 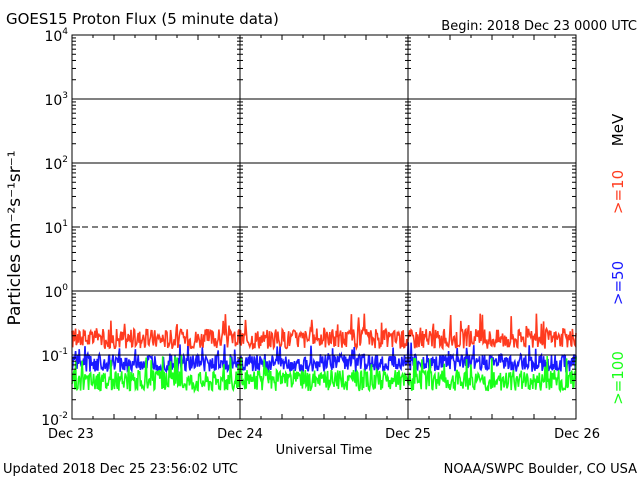 I want to click on legend-unit: MeV, so click(x=618, y=129).